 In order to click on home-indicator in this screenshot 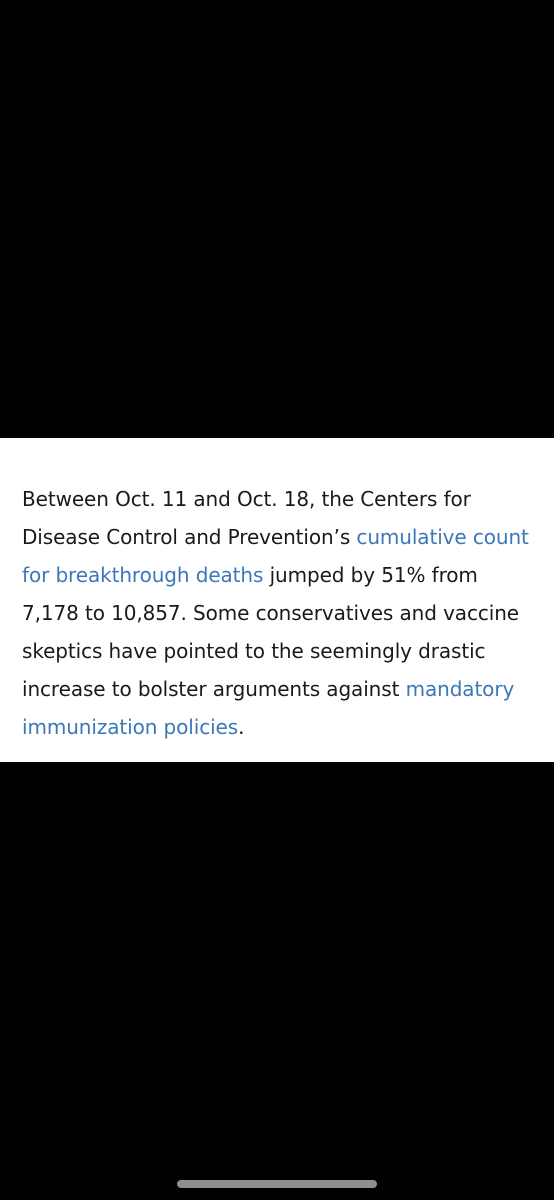, I will do `click(277, 1184)`.